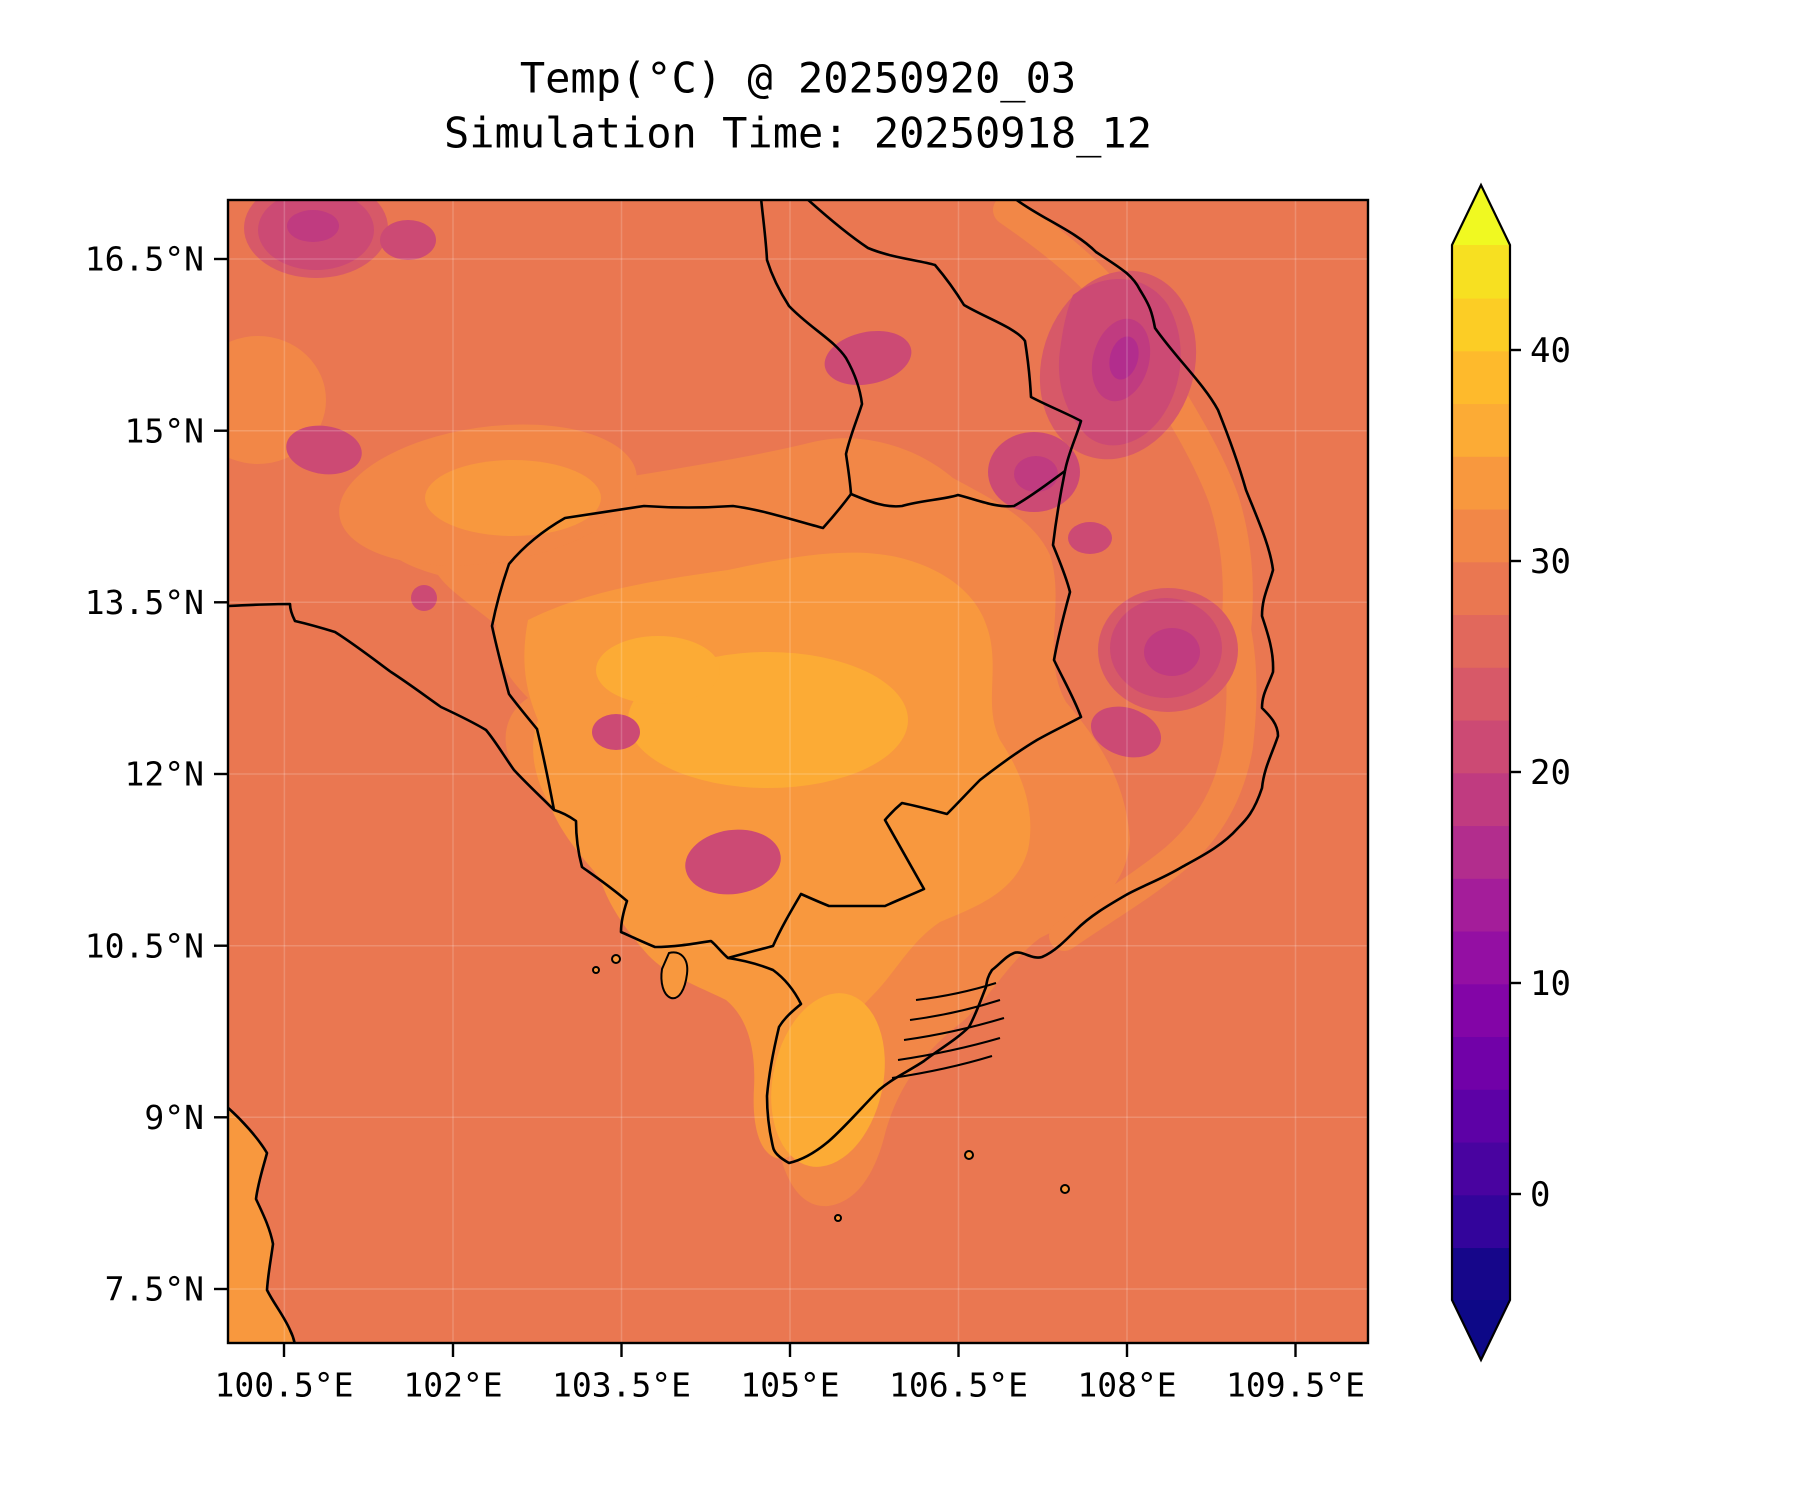  I want to click on temp-patch-laos, so click(868, 358).